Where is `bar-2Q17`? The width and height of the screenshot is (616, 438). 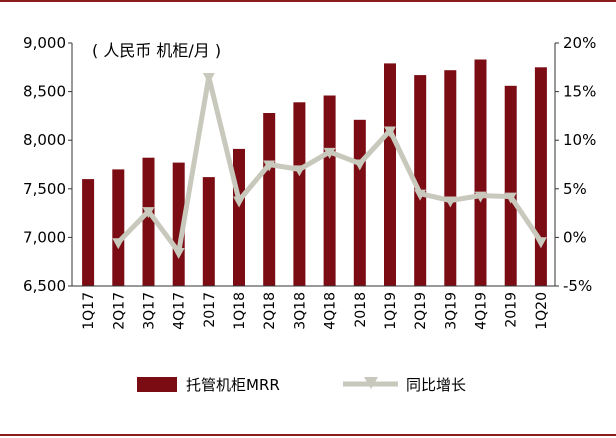 bar-2Q17 is located at coordinates (118, 227).